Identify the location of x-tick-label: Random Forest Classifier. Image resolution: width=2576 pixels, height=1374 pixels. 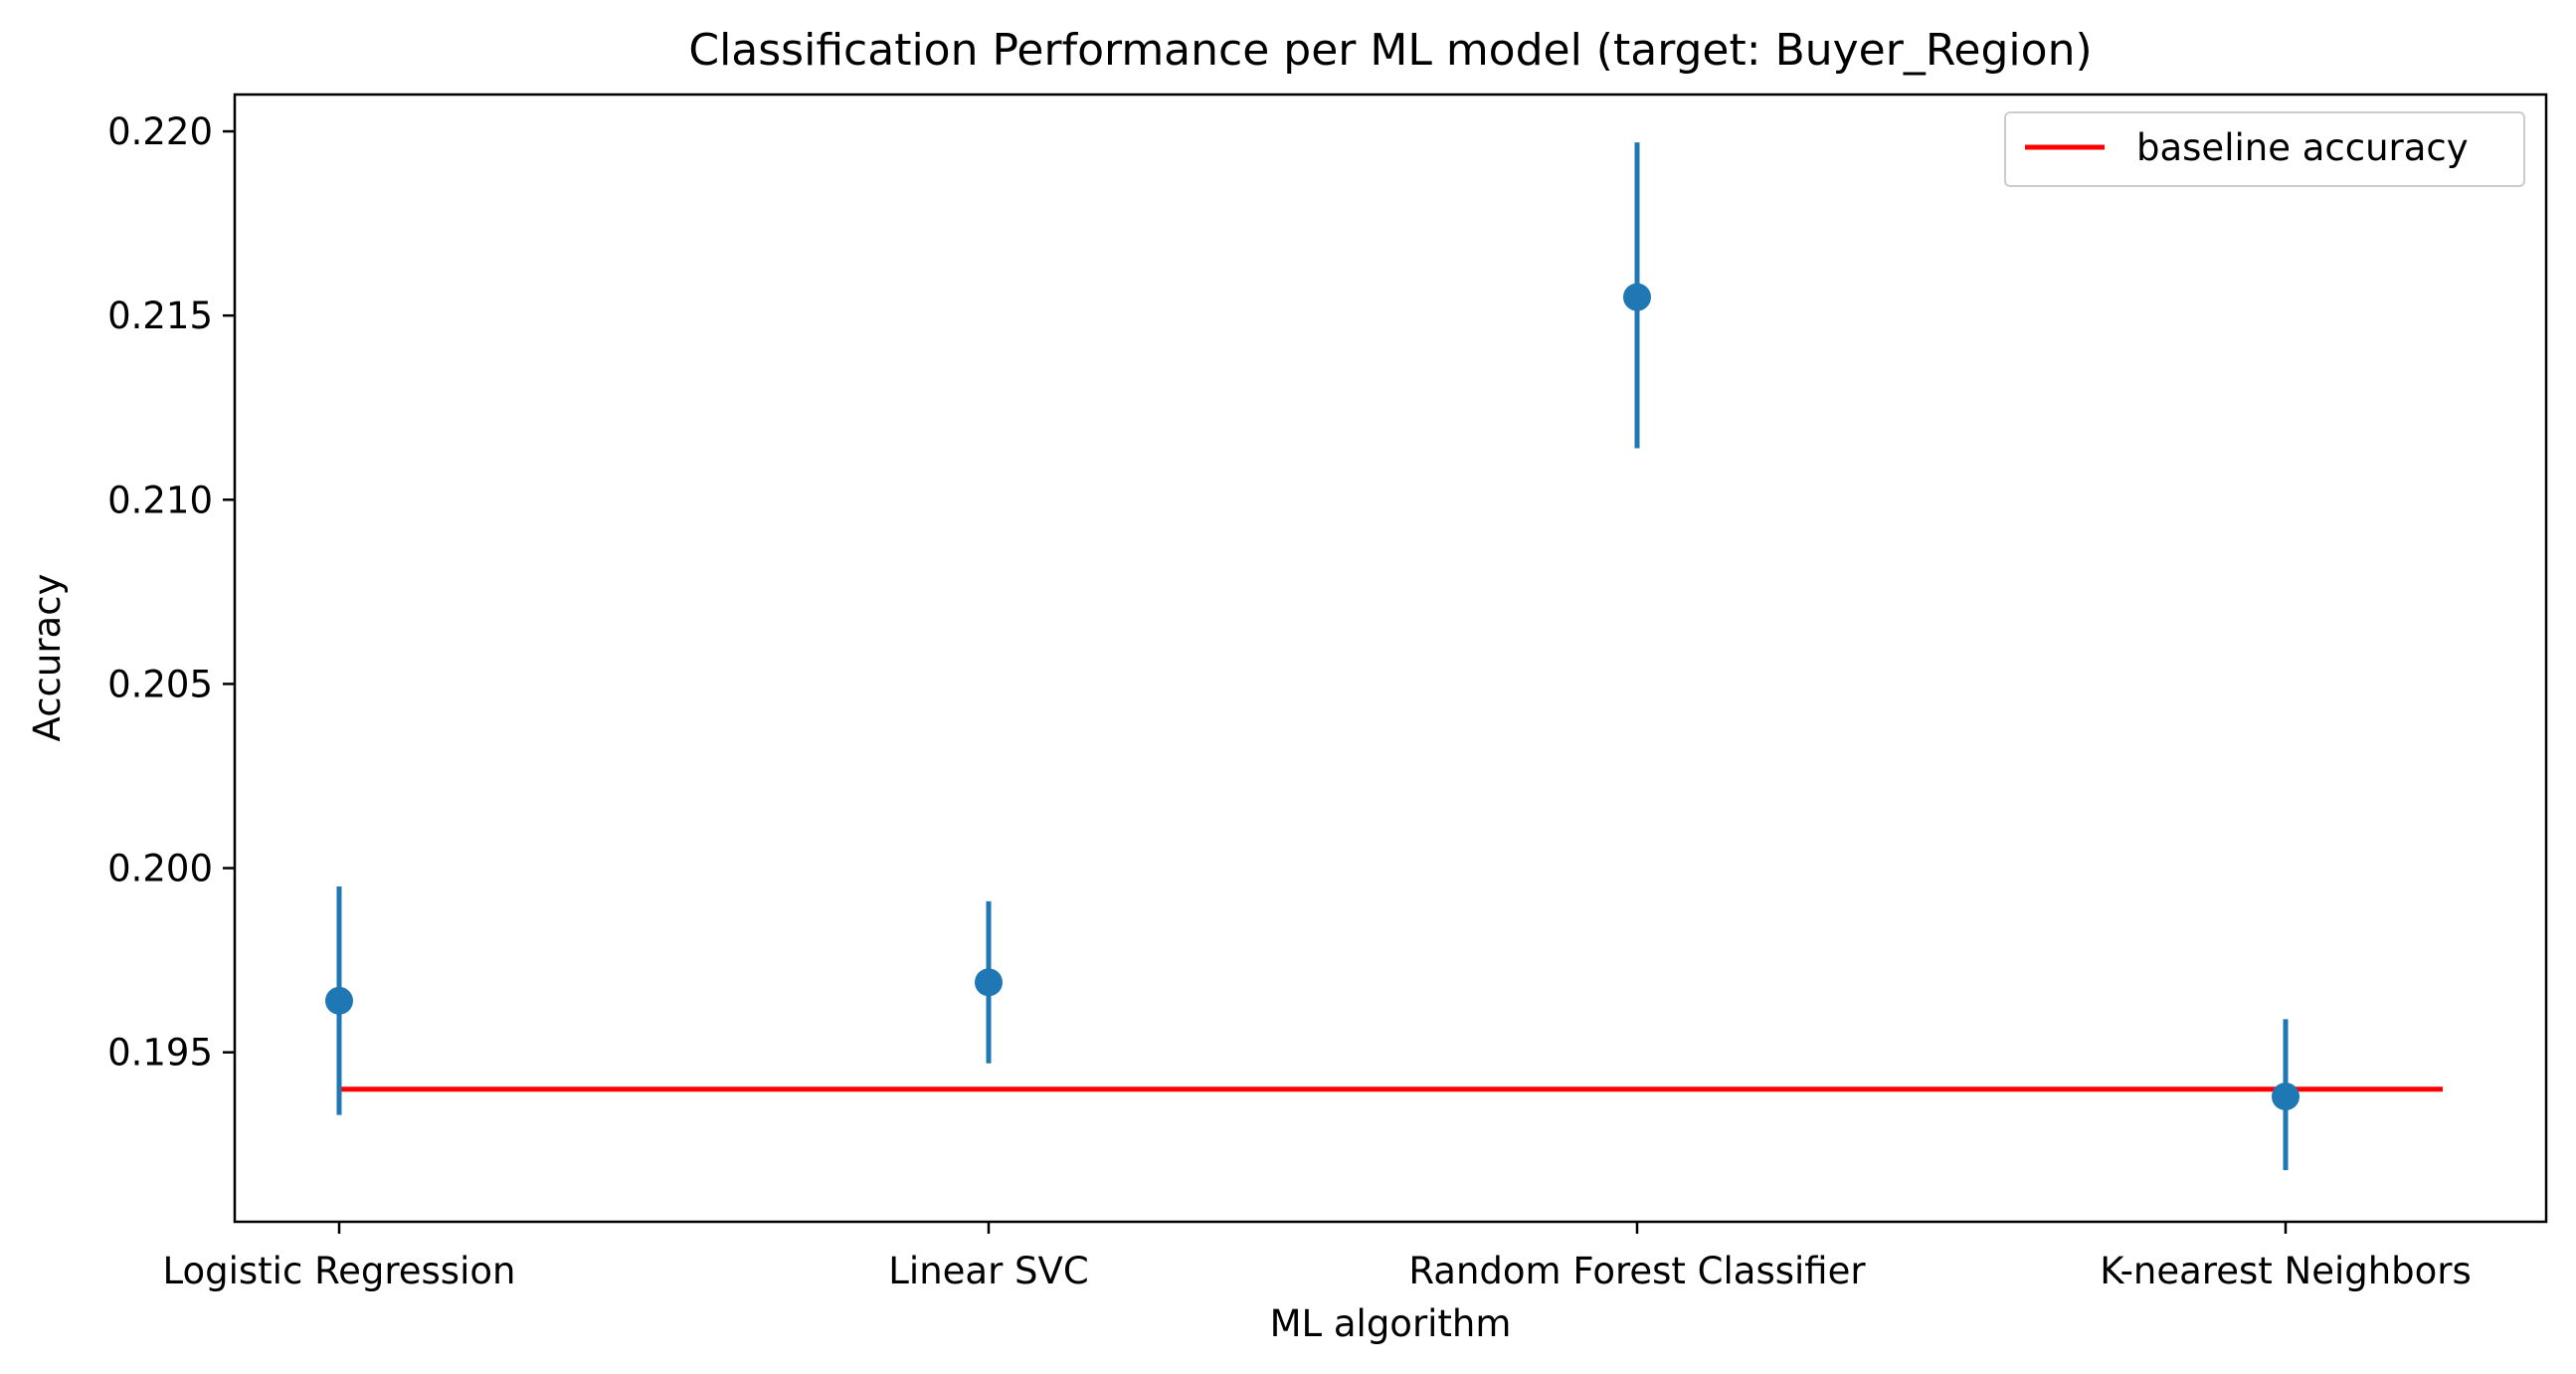
(1637, 1271).